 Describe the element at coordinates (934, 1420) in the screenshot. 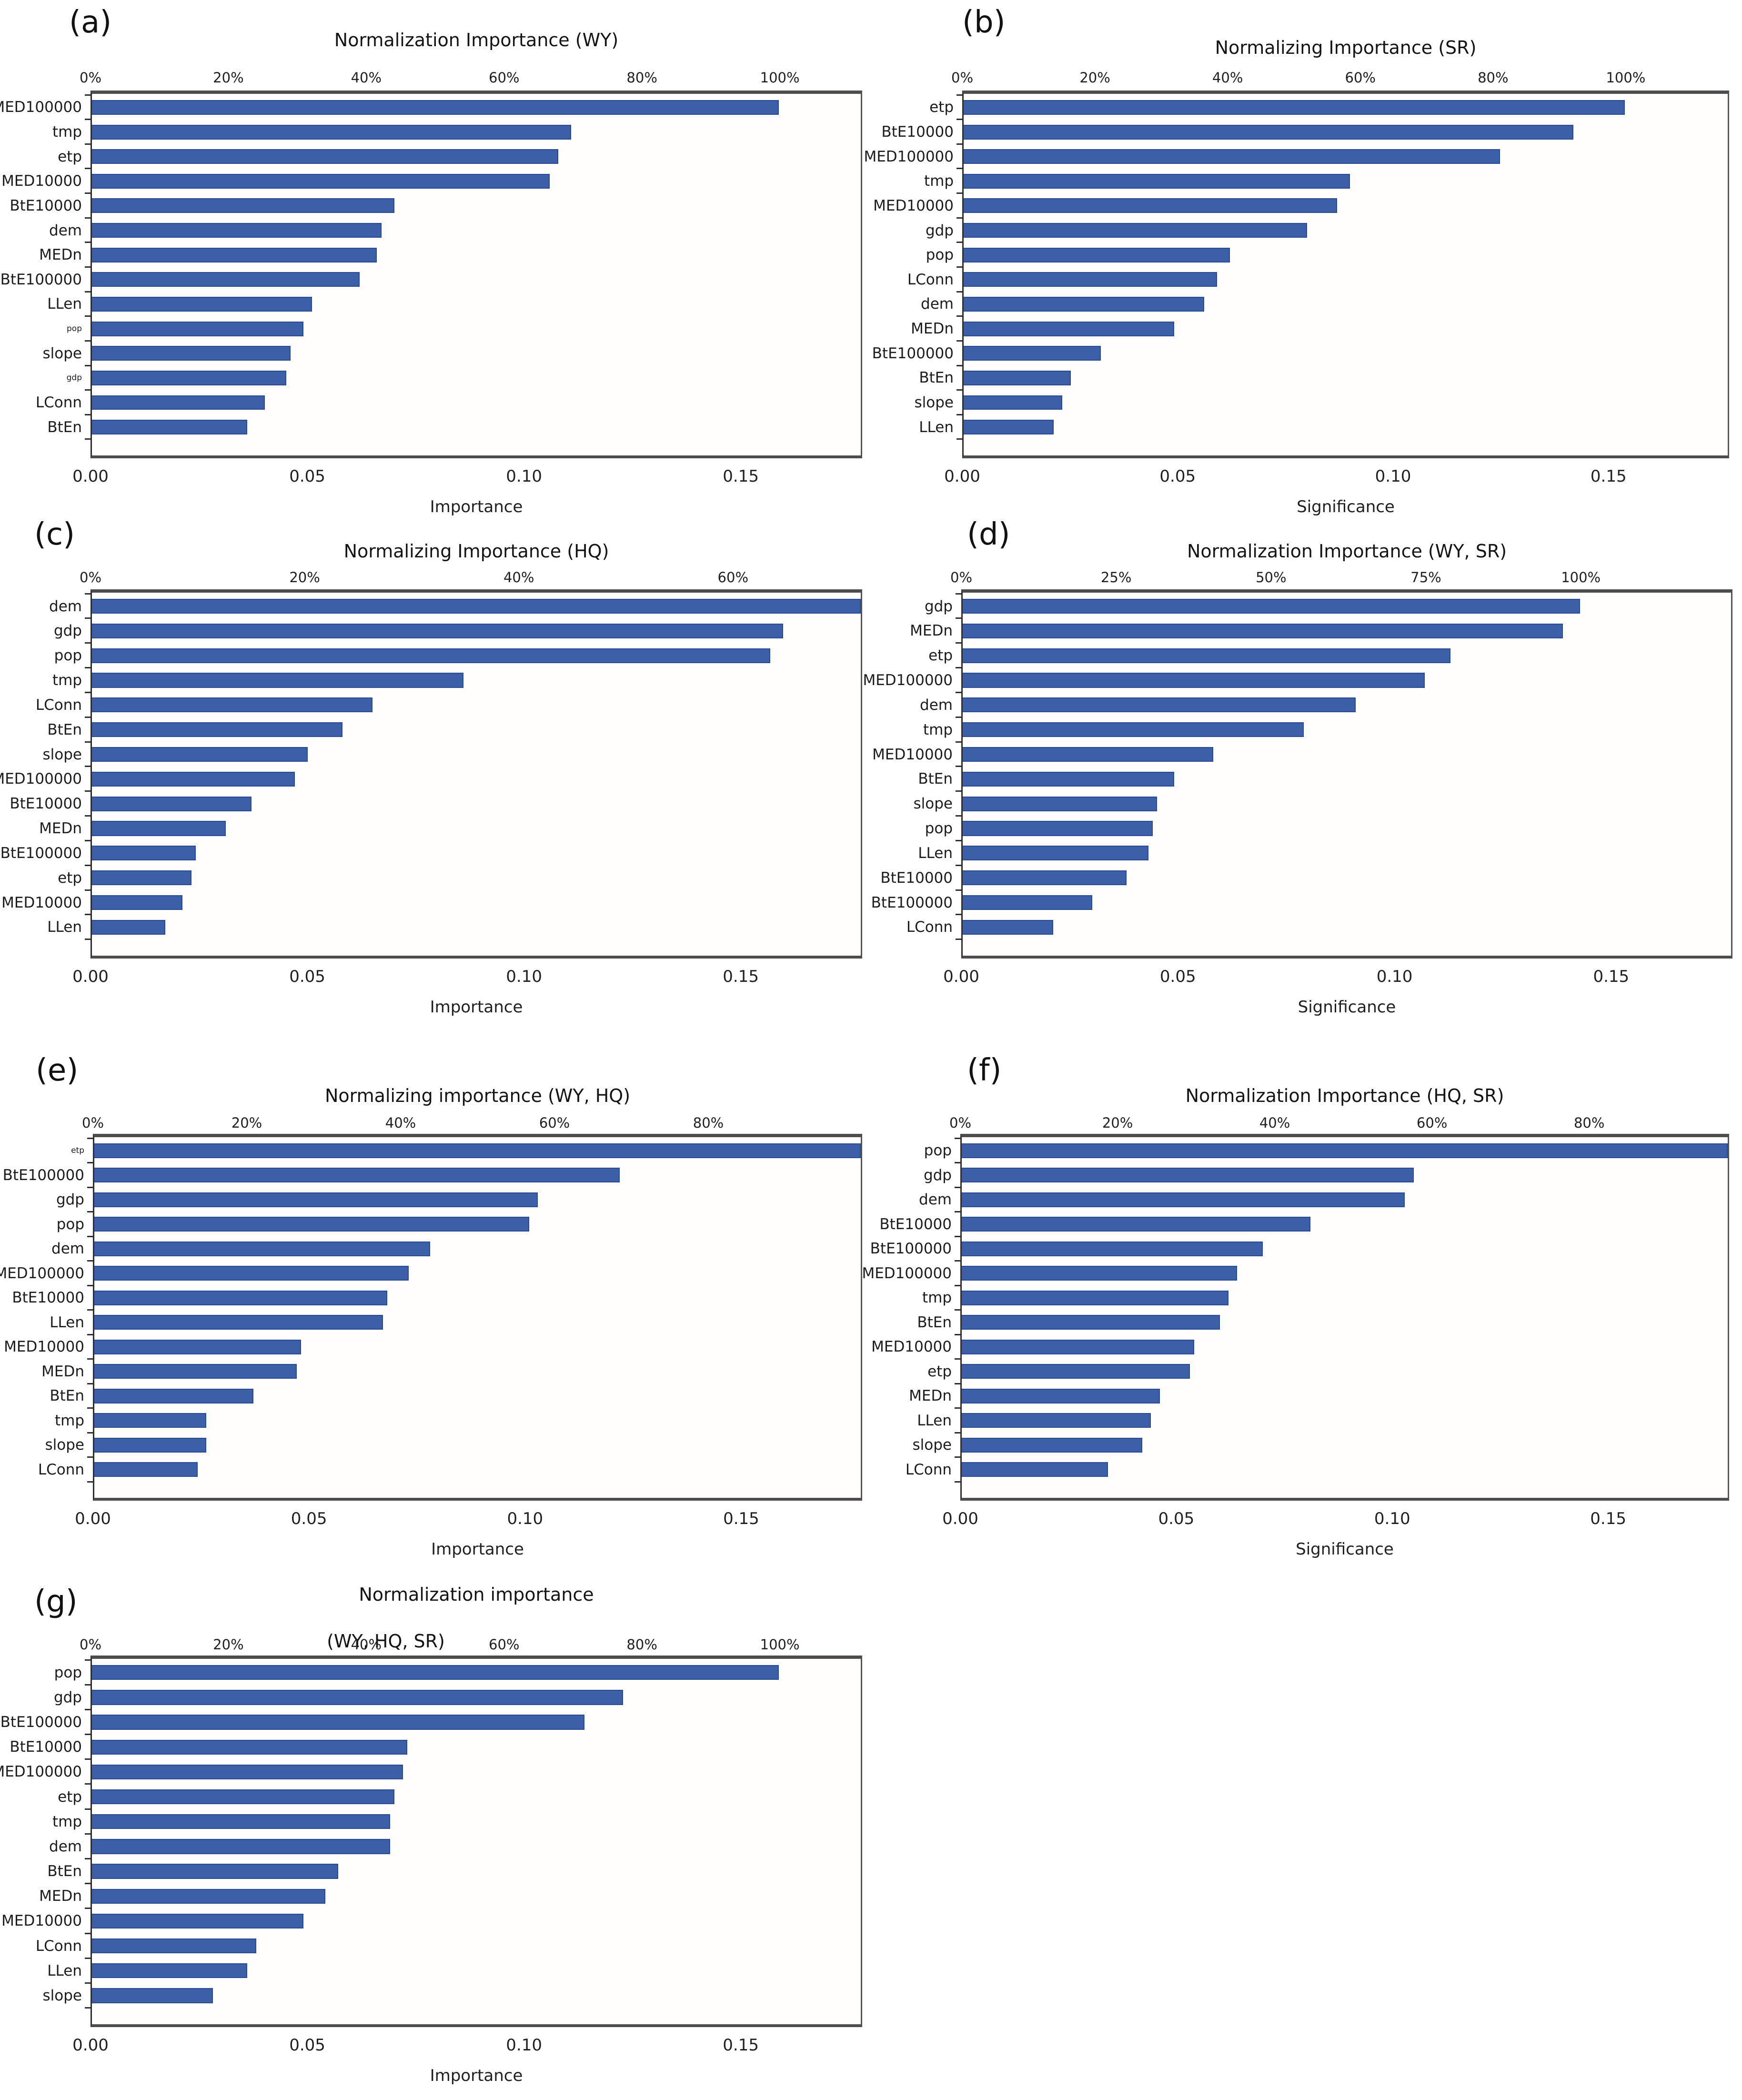

I see `y-axis-label: LLen` at that location.